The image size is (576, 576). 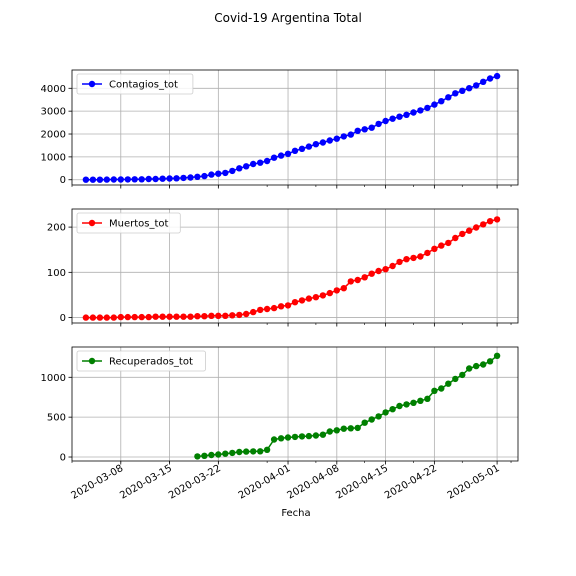 I want to click on legend-label: Contagios_tot, so click(x=143, y=85).